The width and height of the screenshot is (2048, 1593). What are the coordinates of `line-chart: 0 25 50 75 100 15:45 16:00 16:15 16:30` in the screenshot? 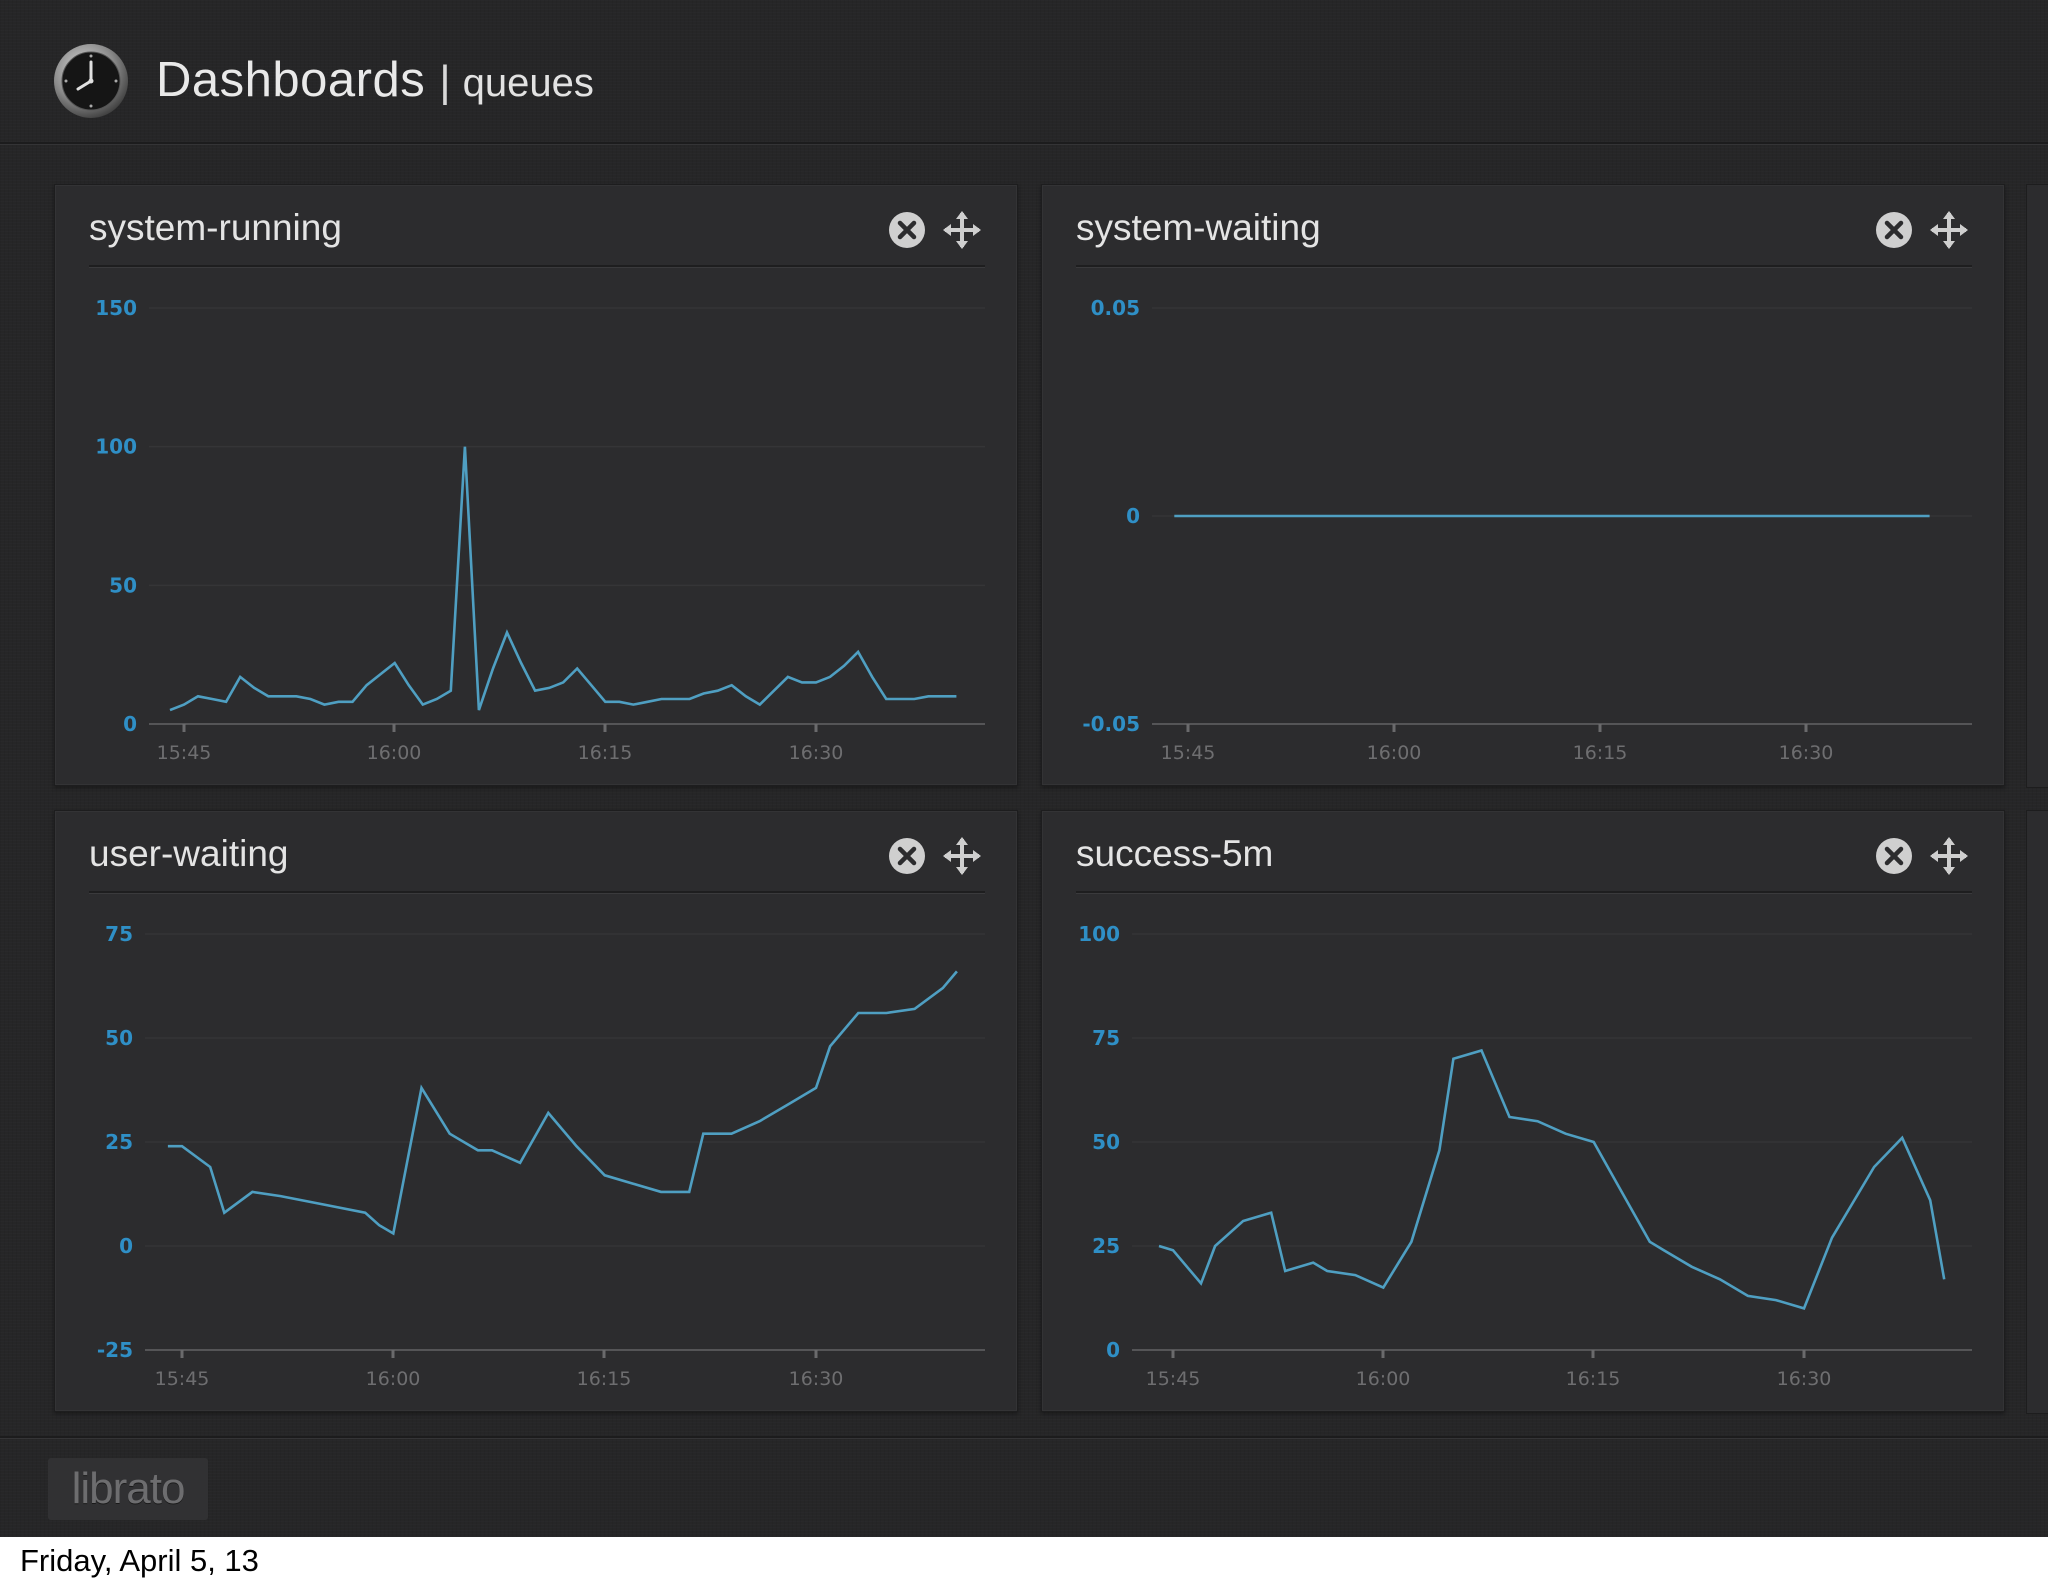 It's located at (1525, 1156).